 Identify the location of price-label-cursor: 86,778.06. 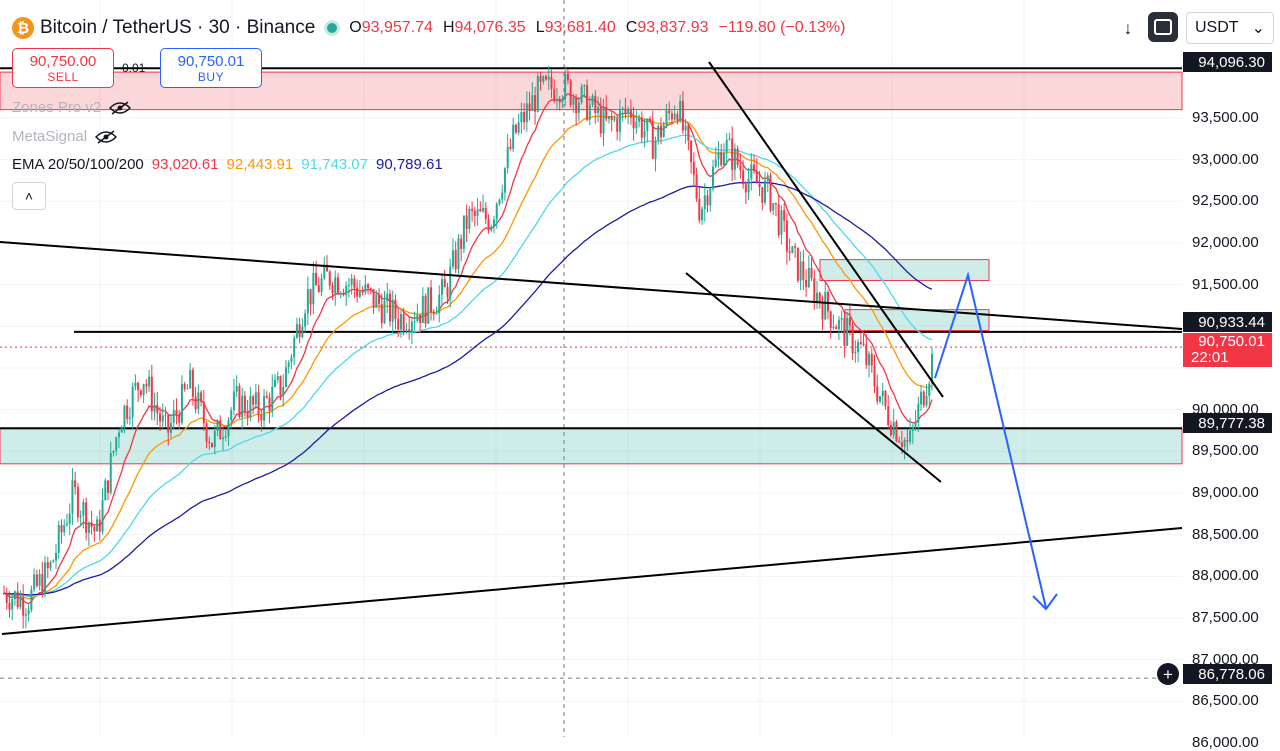
(1227, 674).